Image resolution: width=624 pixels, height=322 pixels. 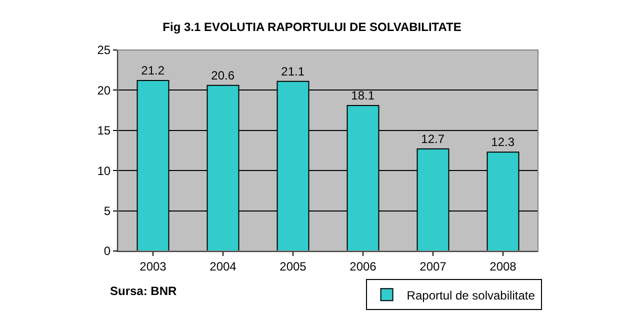 I want to click on data-label: 12.3, so click(x=503, y=142).